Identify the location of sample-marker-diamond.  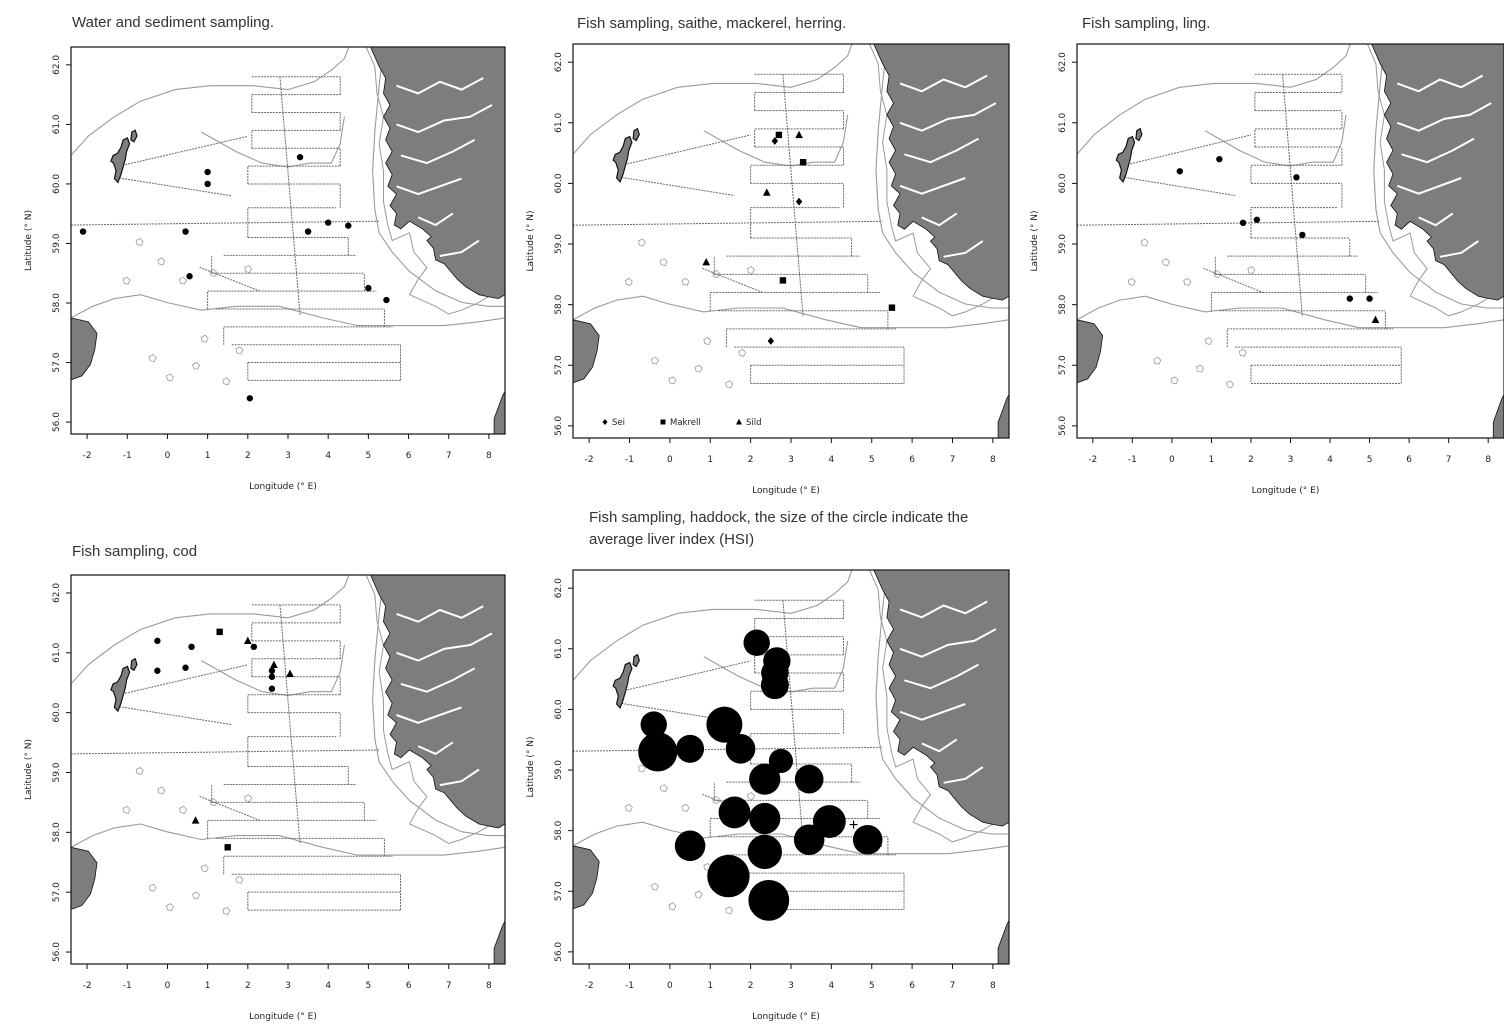
(771, 341).